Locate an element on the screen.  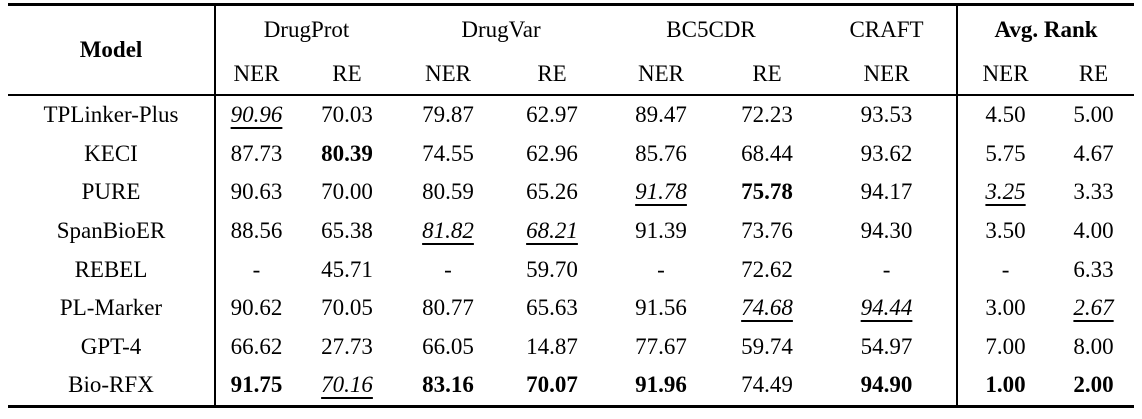
score-cell: 68.44 is located at coordinates (767, 153).